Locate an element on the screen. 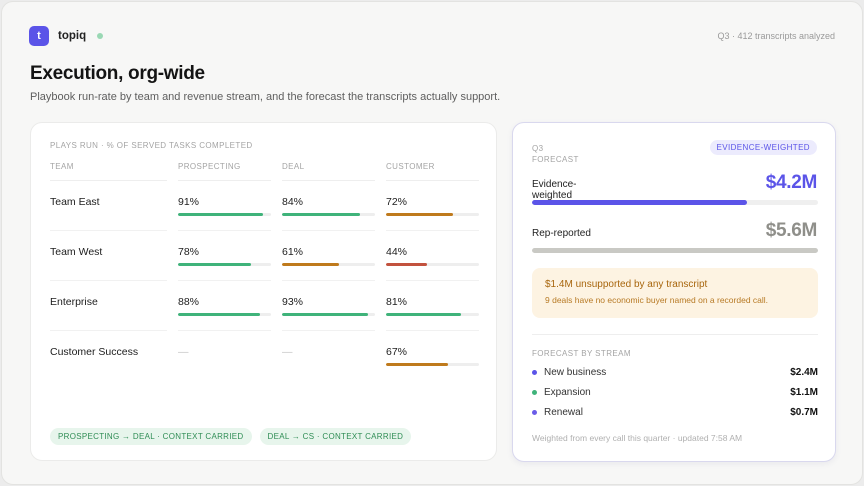 This screenshot has height=486, width=864. evidence-weighted-label: Evidence-weighted is located at coordinates (554, 190).